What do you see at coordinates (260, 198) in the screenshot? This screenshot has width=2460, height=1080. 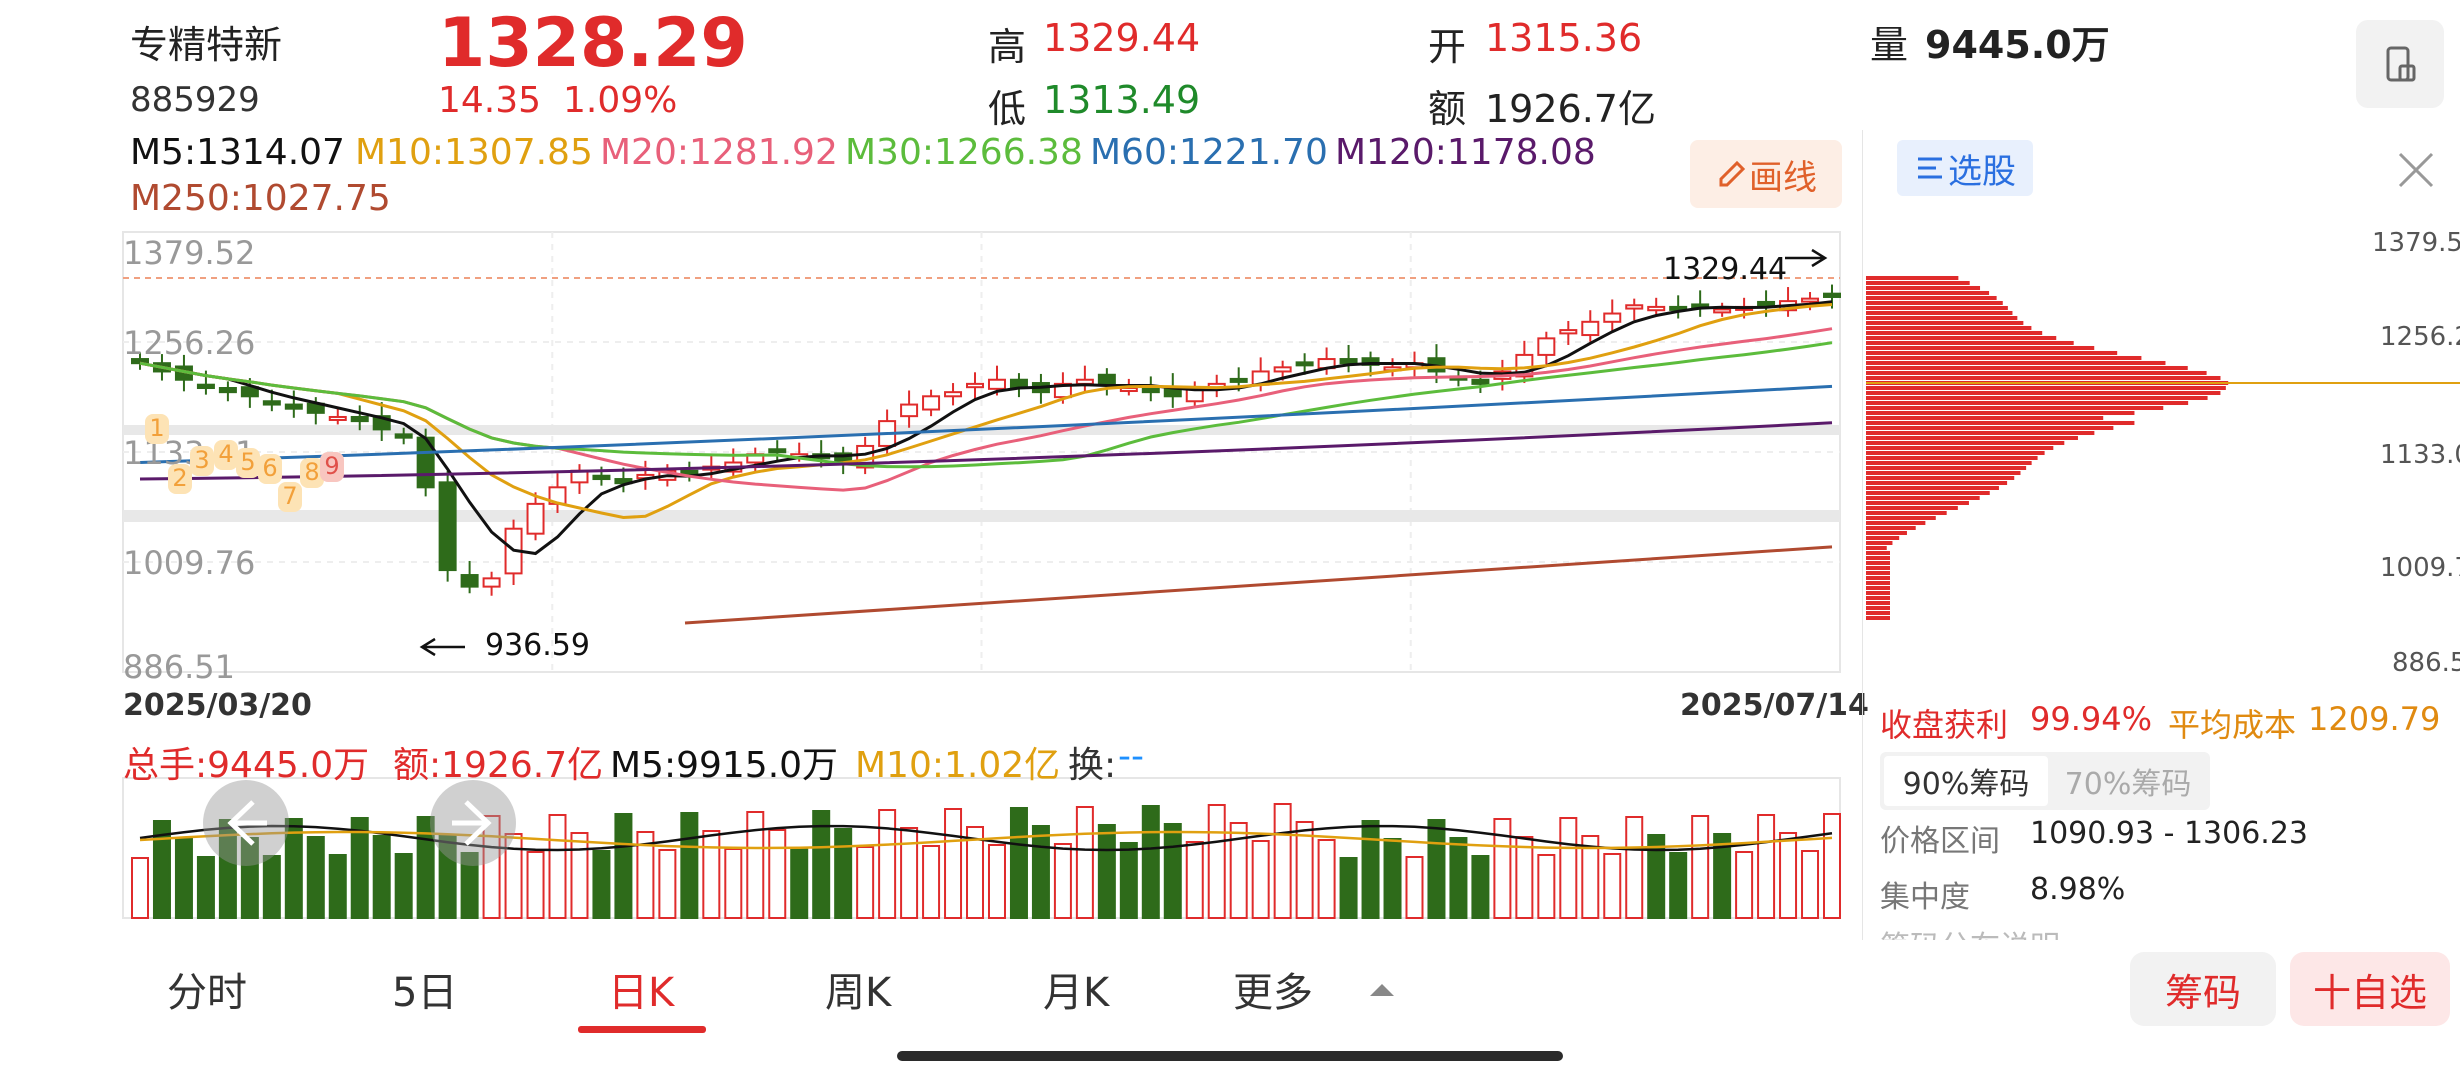 I see `ma250-label: M250:1027.75` at bounding box center [260, 198].